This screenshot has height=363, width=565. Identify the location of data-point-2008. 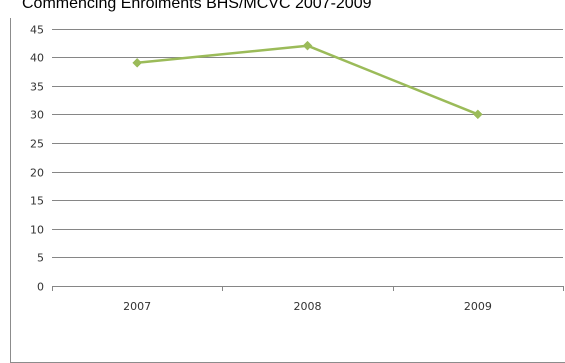
(307, 45).